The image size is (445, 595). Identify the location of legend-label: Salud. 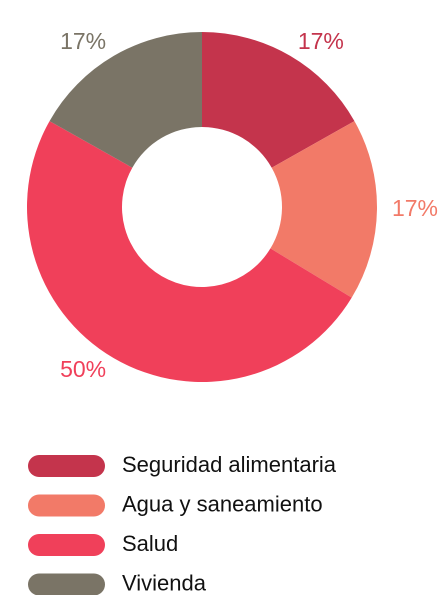
(150, 543).